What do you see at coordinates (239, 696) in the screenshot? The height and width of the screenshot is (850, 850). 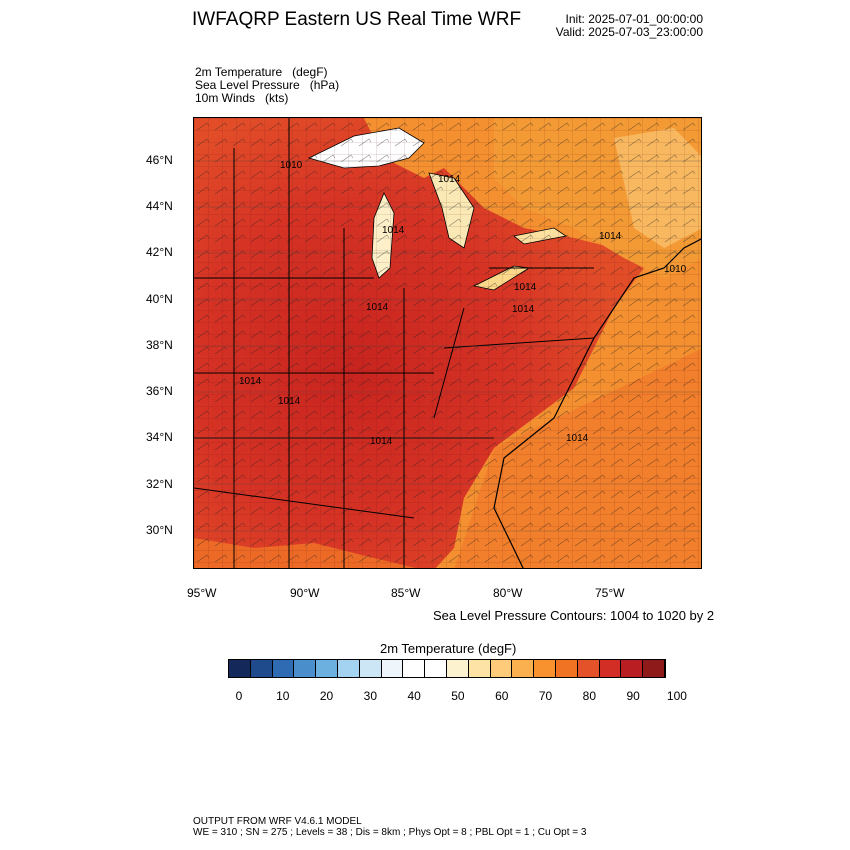 I see `colorbar-tick-label: 0` at bounding box center [239, 696].